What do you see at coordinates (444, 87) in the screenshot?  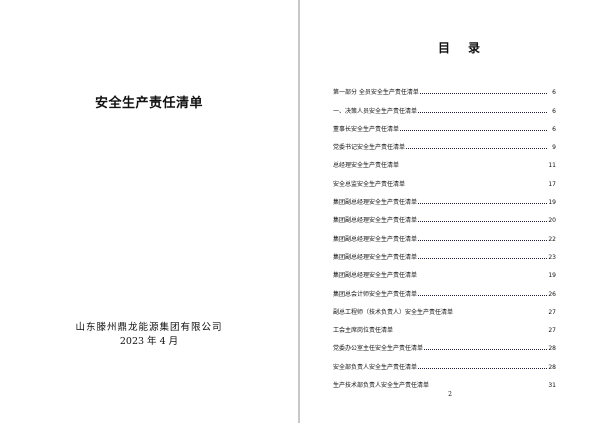 I see `toc-entry: 第一部分 全员安全生产责任清单 6` at bounding box center [444, 87].